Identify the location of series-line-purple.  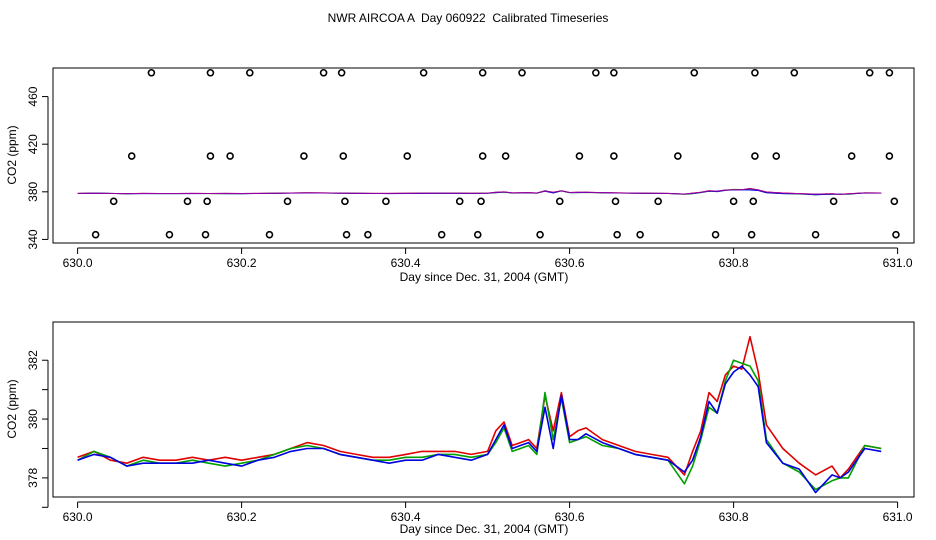
(479, 191).